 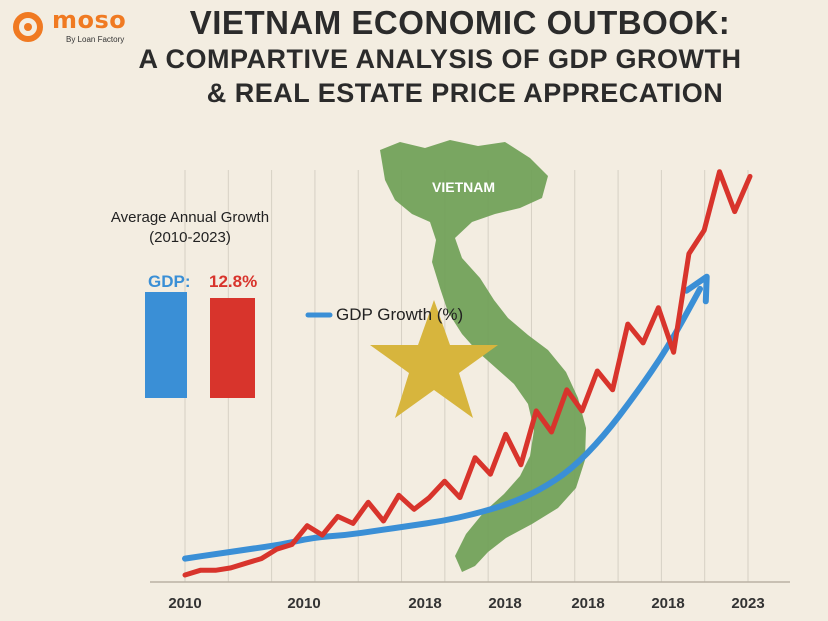 I want to click on summary-bars: GDP: 12.8%, so click(x=201, y=335).